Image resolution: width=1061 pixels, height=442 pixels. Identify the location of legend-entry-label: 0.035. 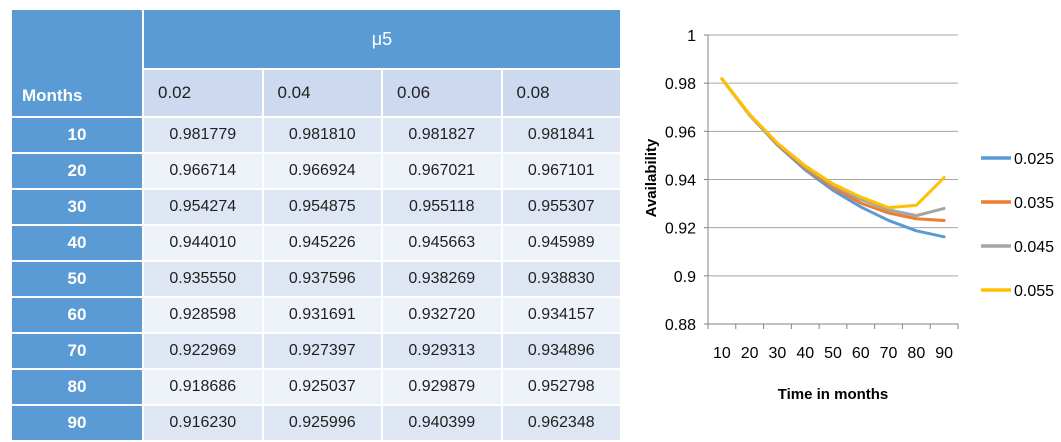
(1034, 203).